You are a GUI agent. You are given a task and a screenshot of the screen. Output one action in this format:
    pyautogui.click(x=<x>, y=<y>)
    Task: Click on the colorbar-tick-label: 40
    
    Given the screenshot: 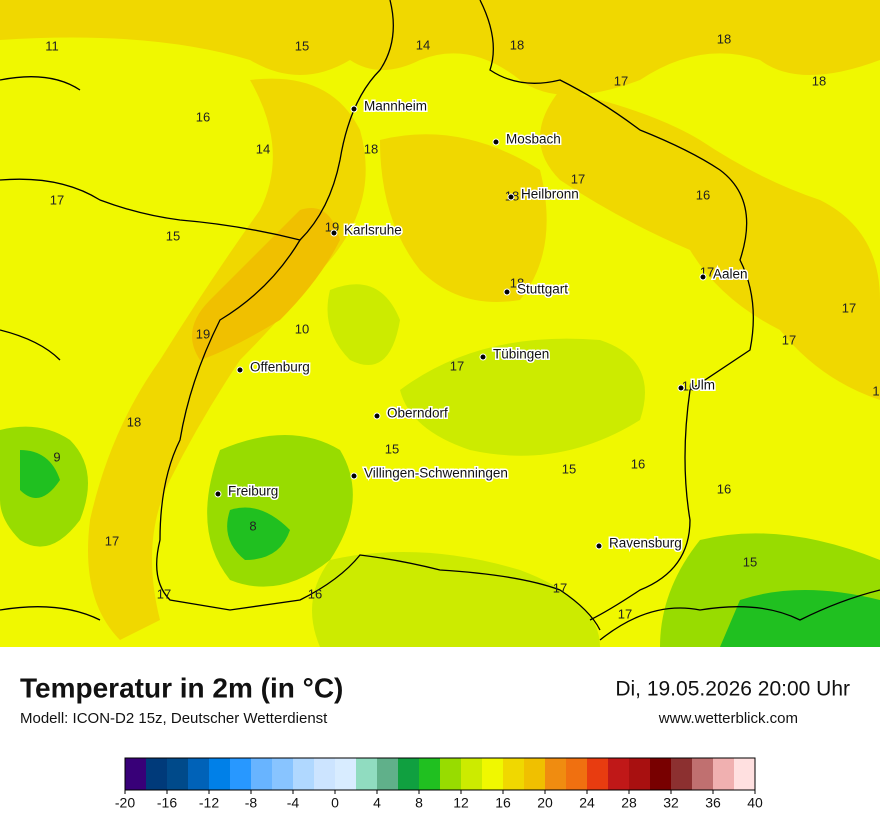 What is the action you would take?
    pyautogui.click(x=755, y=803)
    